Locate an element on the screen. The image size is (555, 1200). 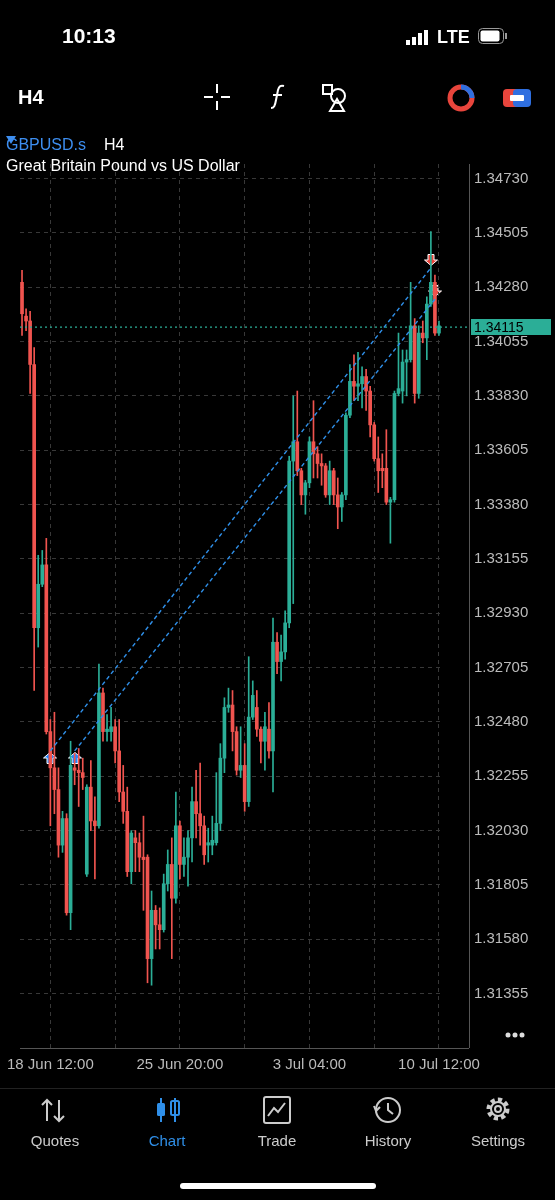
y-tick-label: 1.32255 is located at coordinates (501, 775).